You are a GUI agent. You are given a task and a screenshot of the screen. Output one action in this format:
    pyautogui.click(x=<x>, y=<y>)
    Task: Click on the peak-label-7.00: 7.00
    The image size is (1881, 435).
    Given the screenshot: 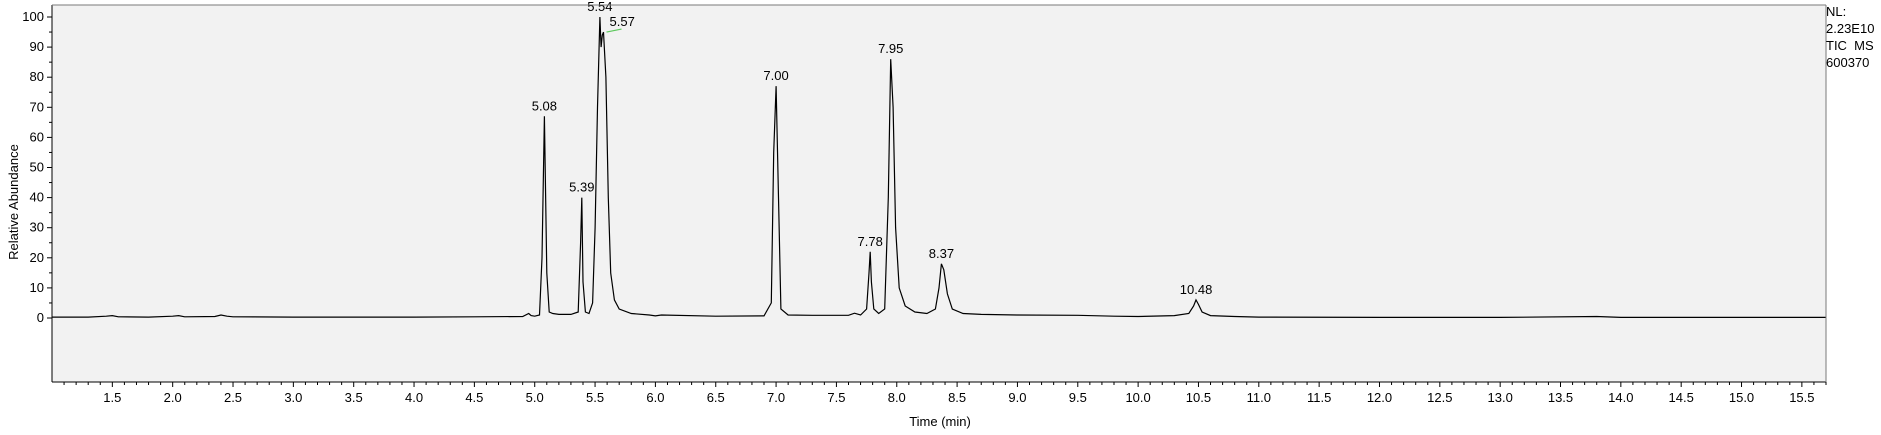 What is the action you would take?
    pyautogui.click(x=775, y=75)
    